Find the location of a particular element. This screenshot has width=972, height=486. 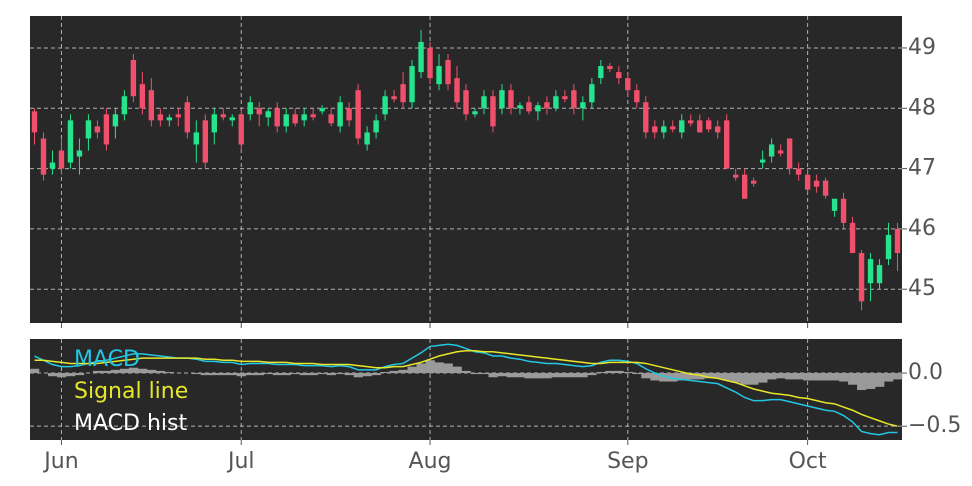

x-tick-label: Sep is located at coordinates (627, 461).